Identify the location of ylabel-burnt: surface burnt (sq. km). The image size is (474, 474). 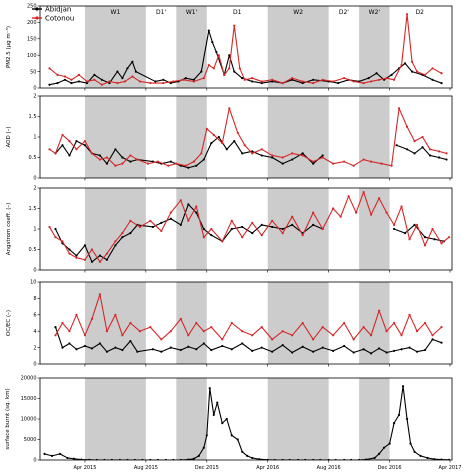
(8, 418).